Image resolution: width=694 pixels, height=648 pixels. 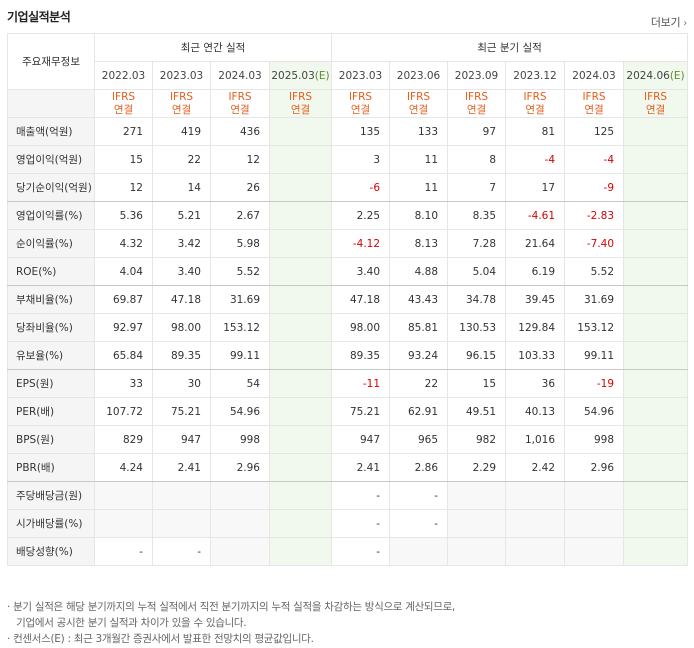 I want to click on value-cell: 4.88, so click(x=419, y=271).